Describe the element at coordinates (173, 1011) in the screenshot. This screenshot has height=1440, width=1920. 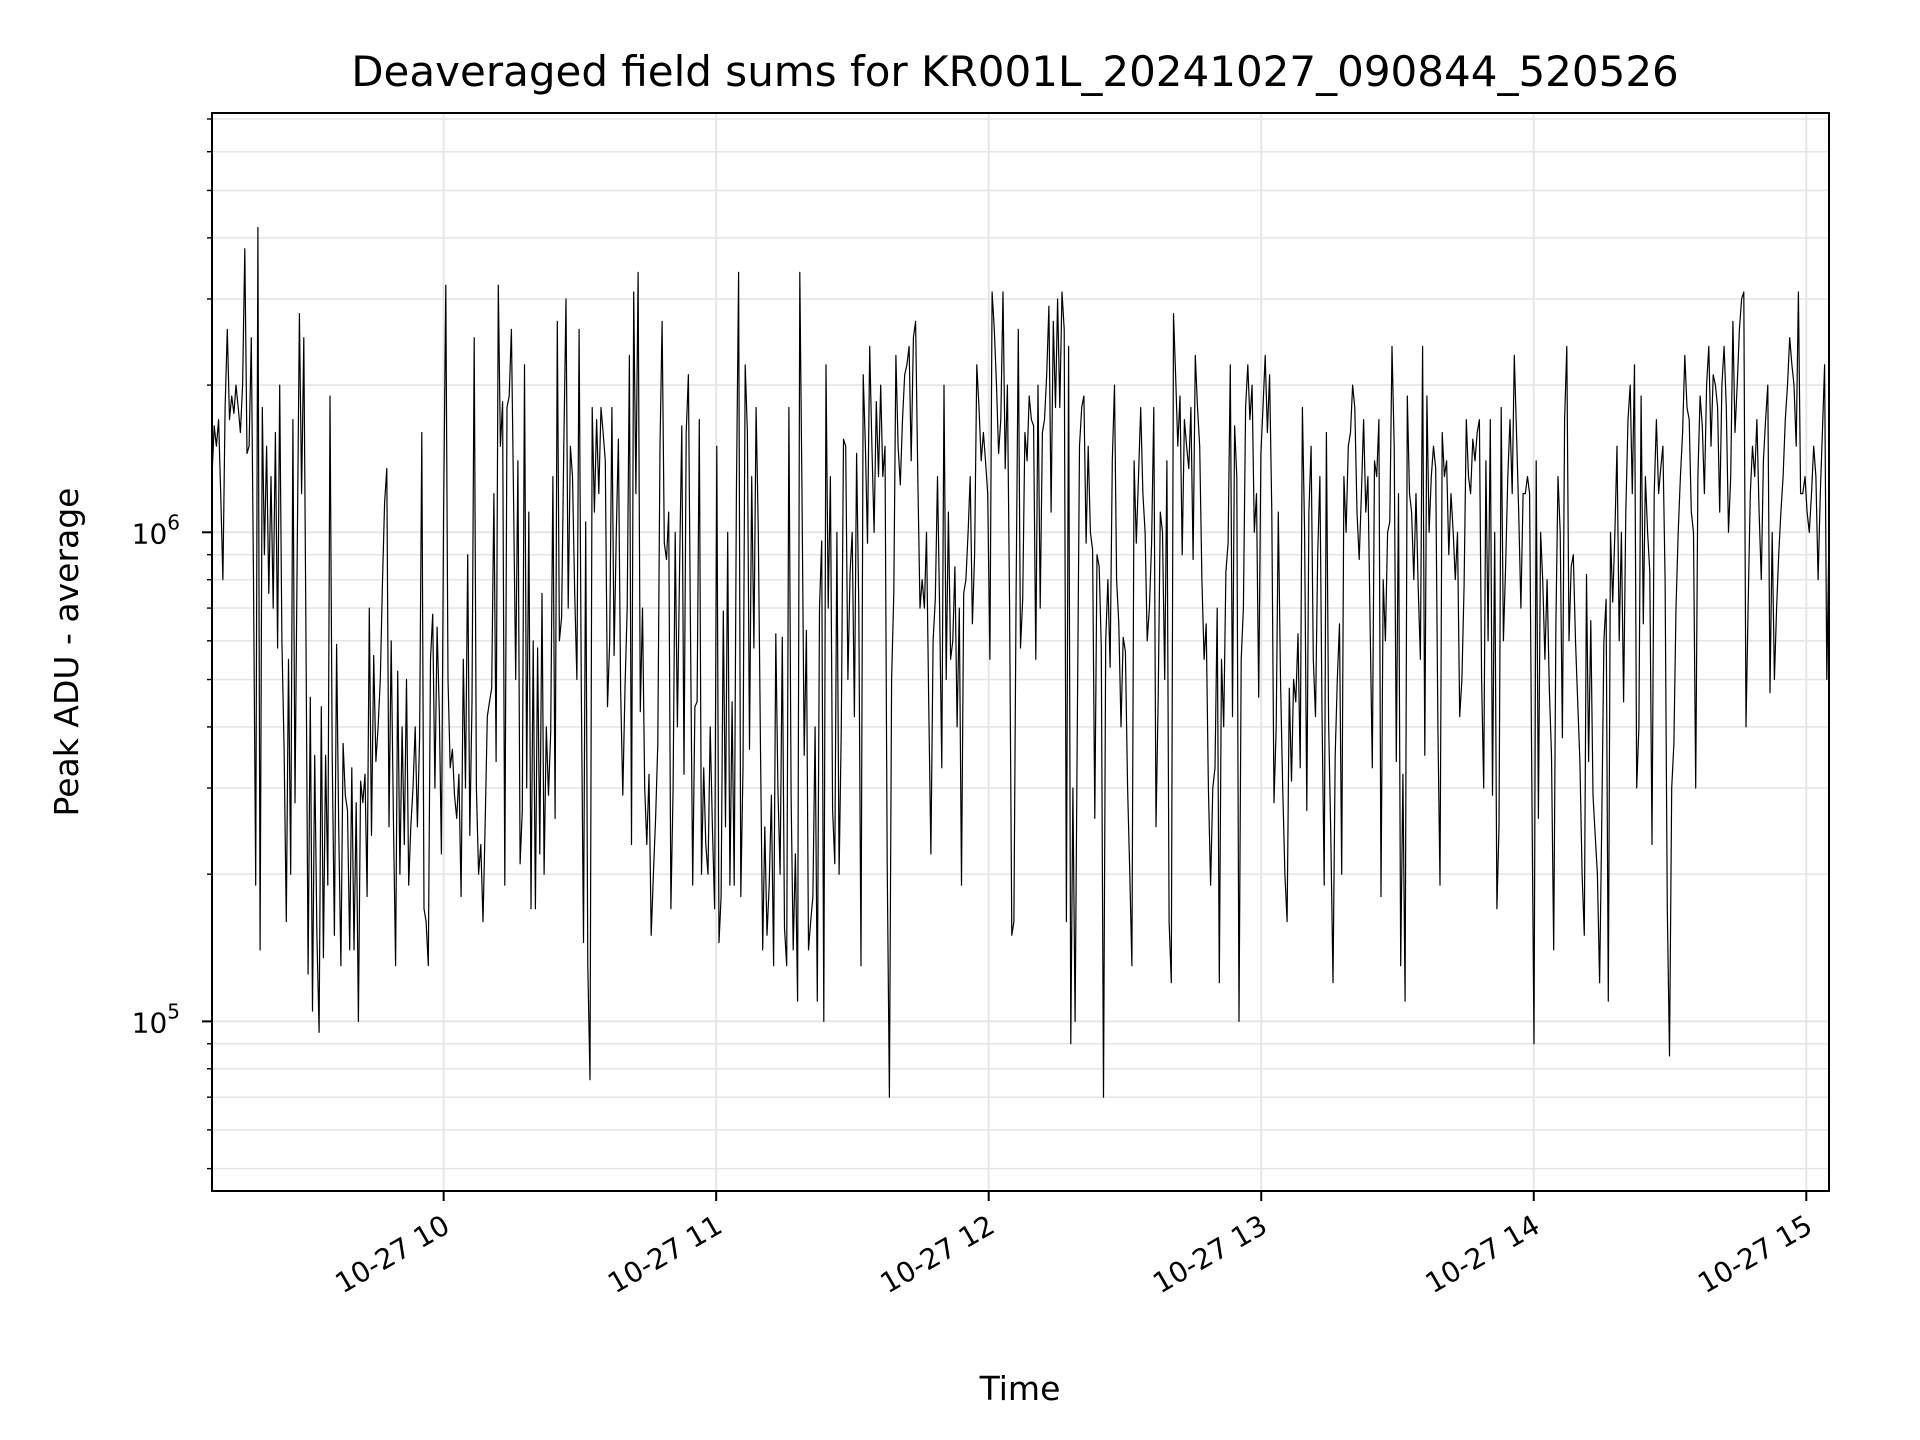
I see `y-tick-label-exponent: 5` at that location.